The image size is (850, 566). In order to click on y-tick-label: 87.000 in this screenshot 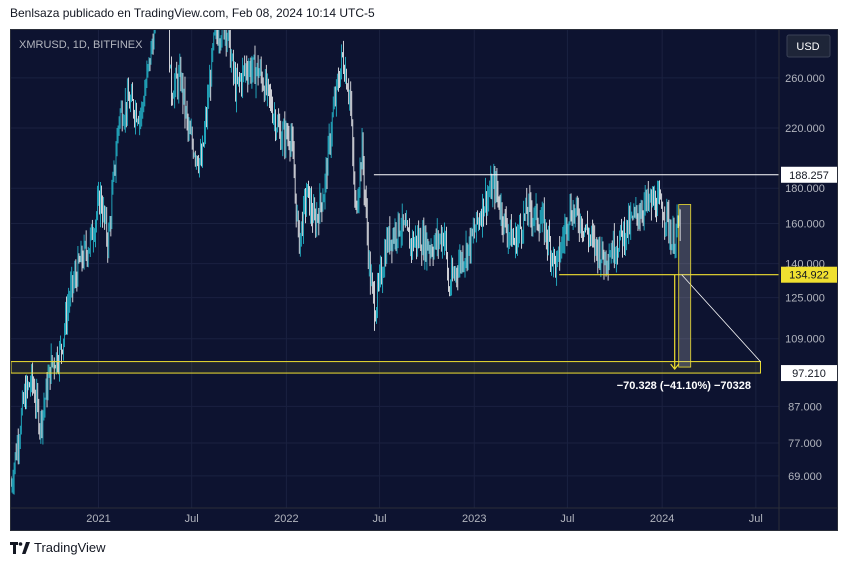, I will do `click(805, 407)`.